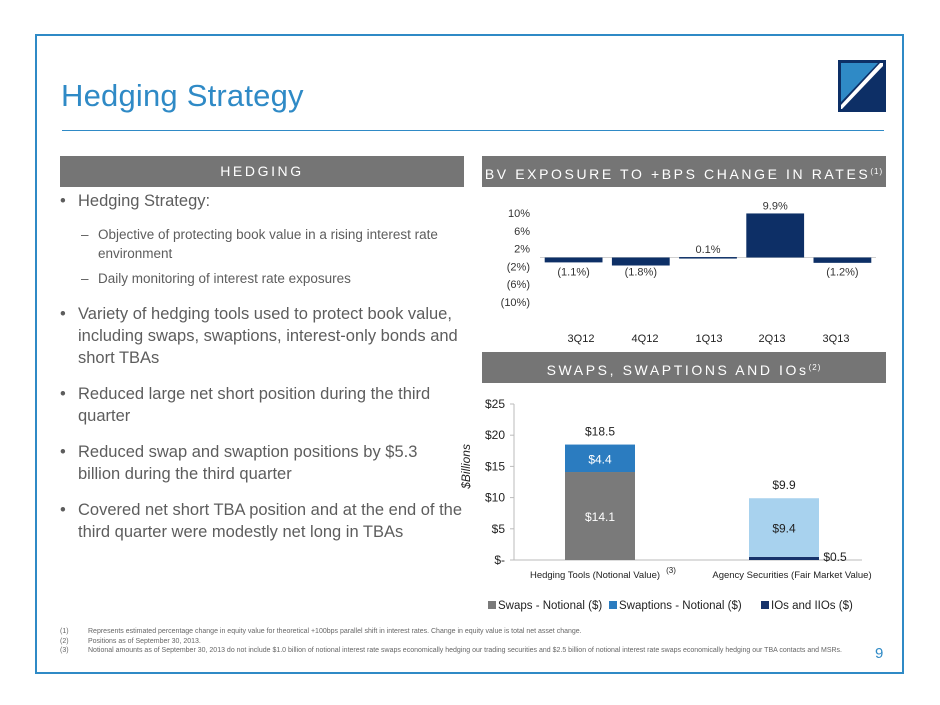 The image size is (940, 705). Describe the element at coordinates (842, 260) in the screenshot. I see `bar-3Q13` at that location.